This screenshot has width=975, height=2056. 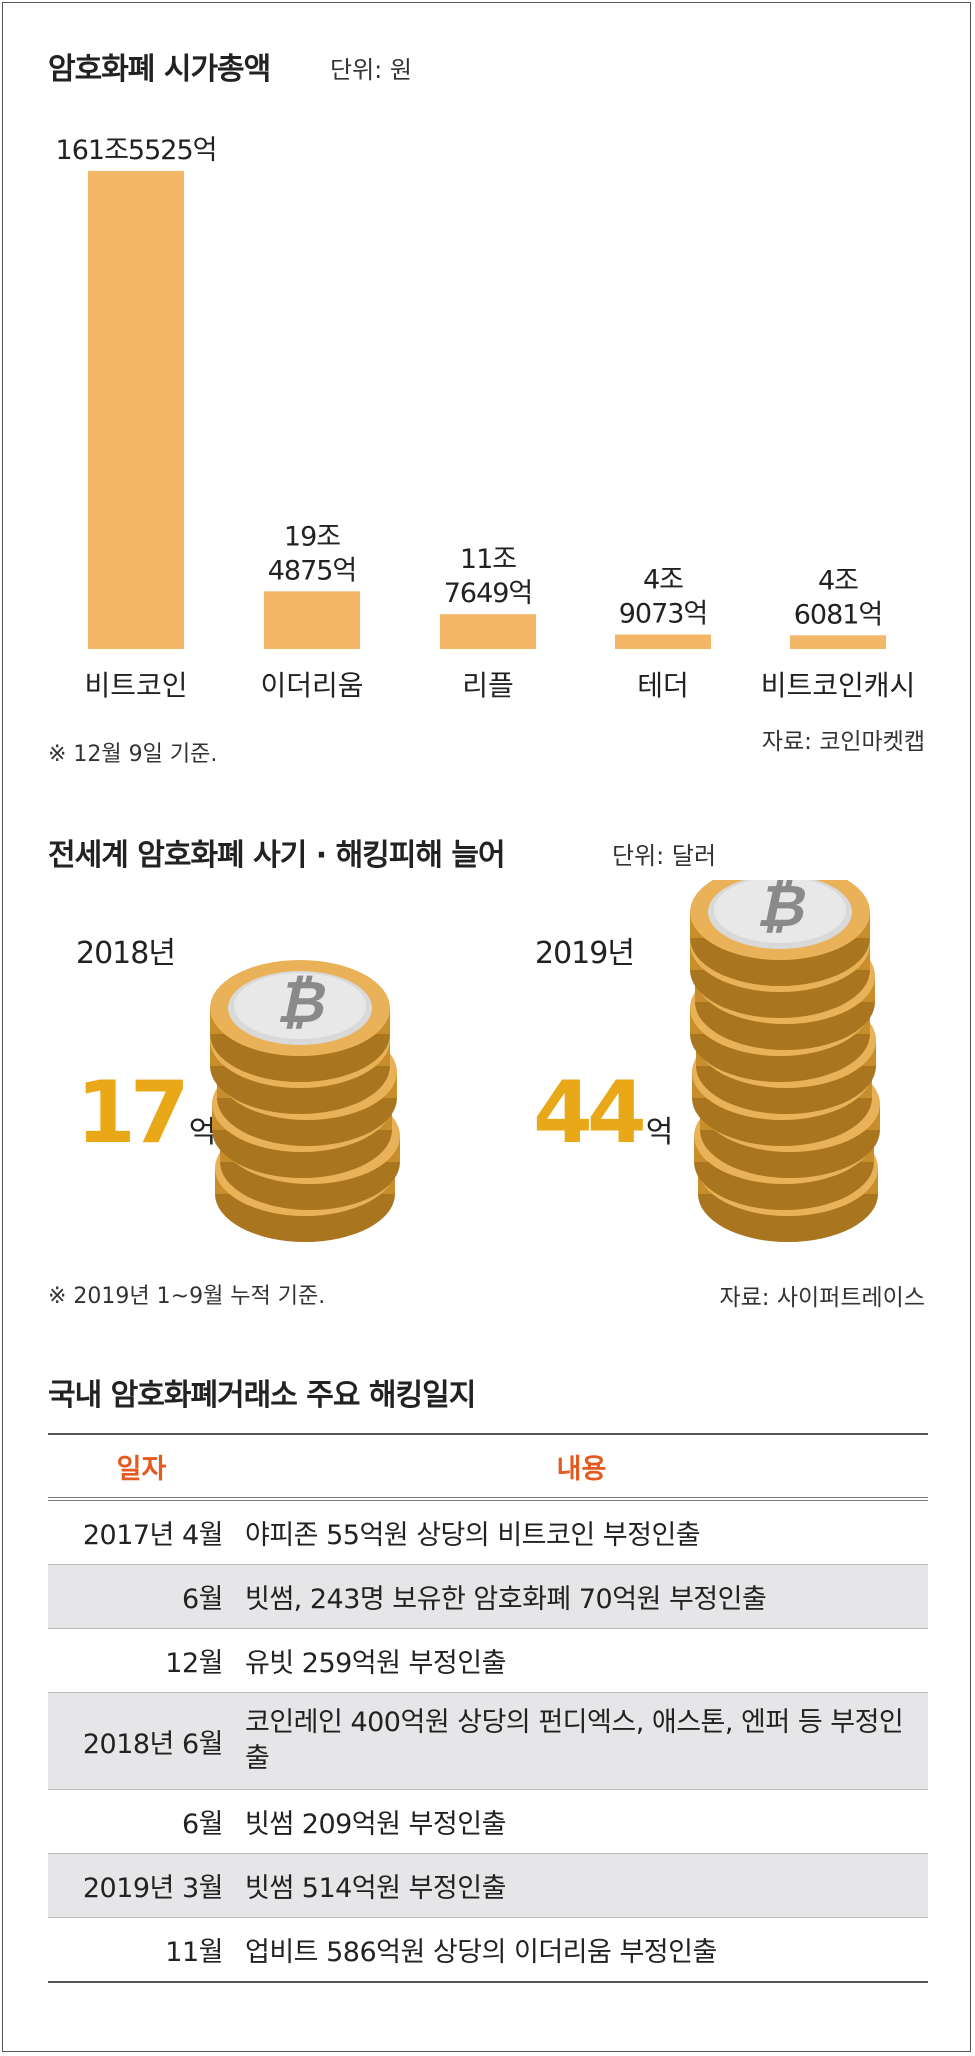 I want to click on section2-note: ※ 2019년 1~9월 누적 기준., so click(x=187, y=1296).